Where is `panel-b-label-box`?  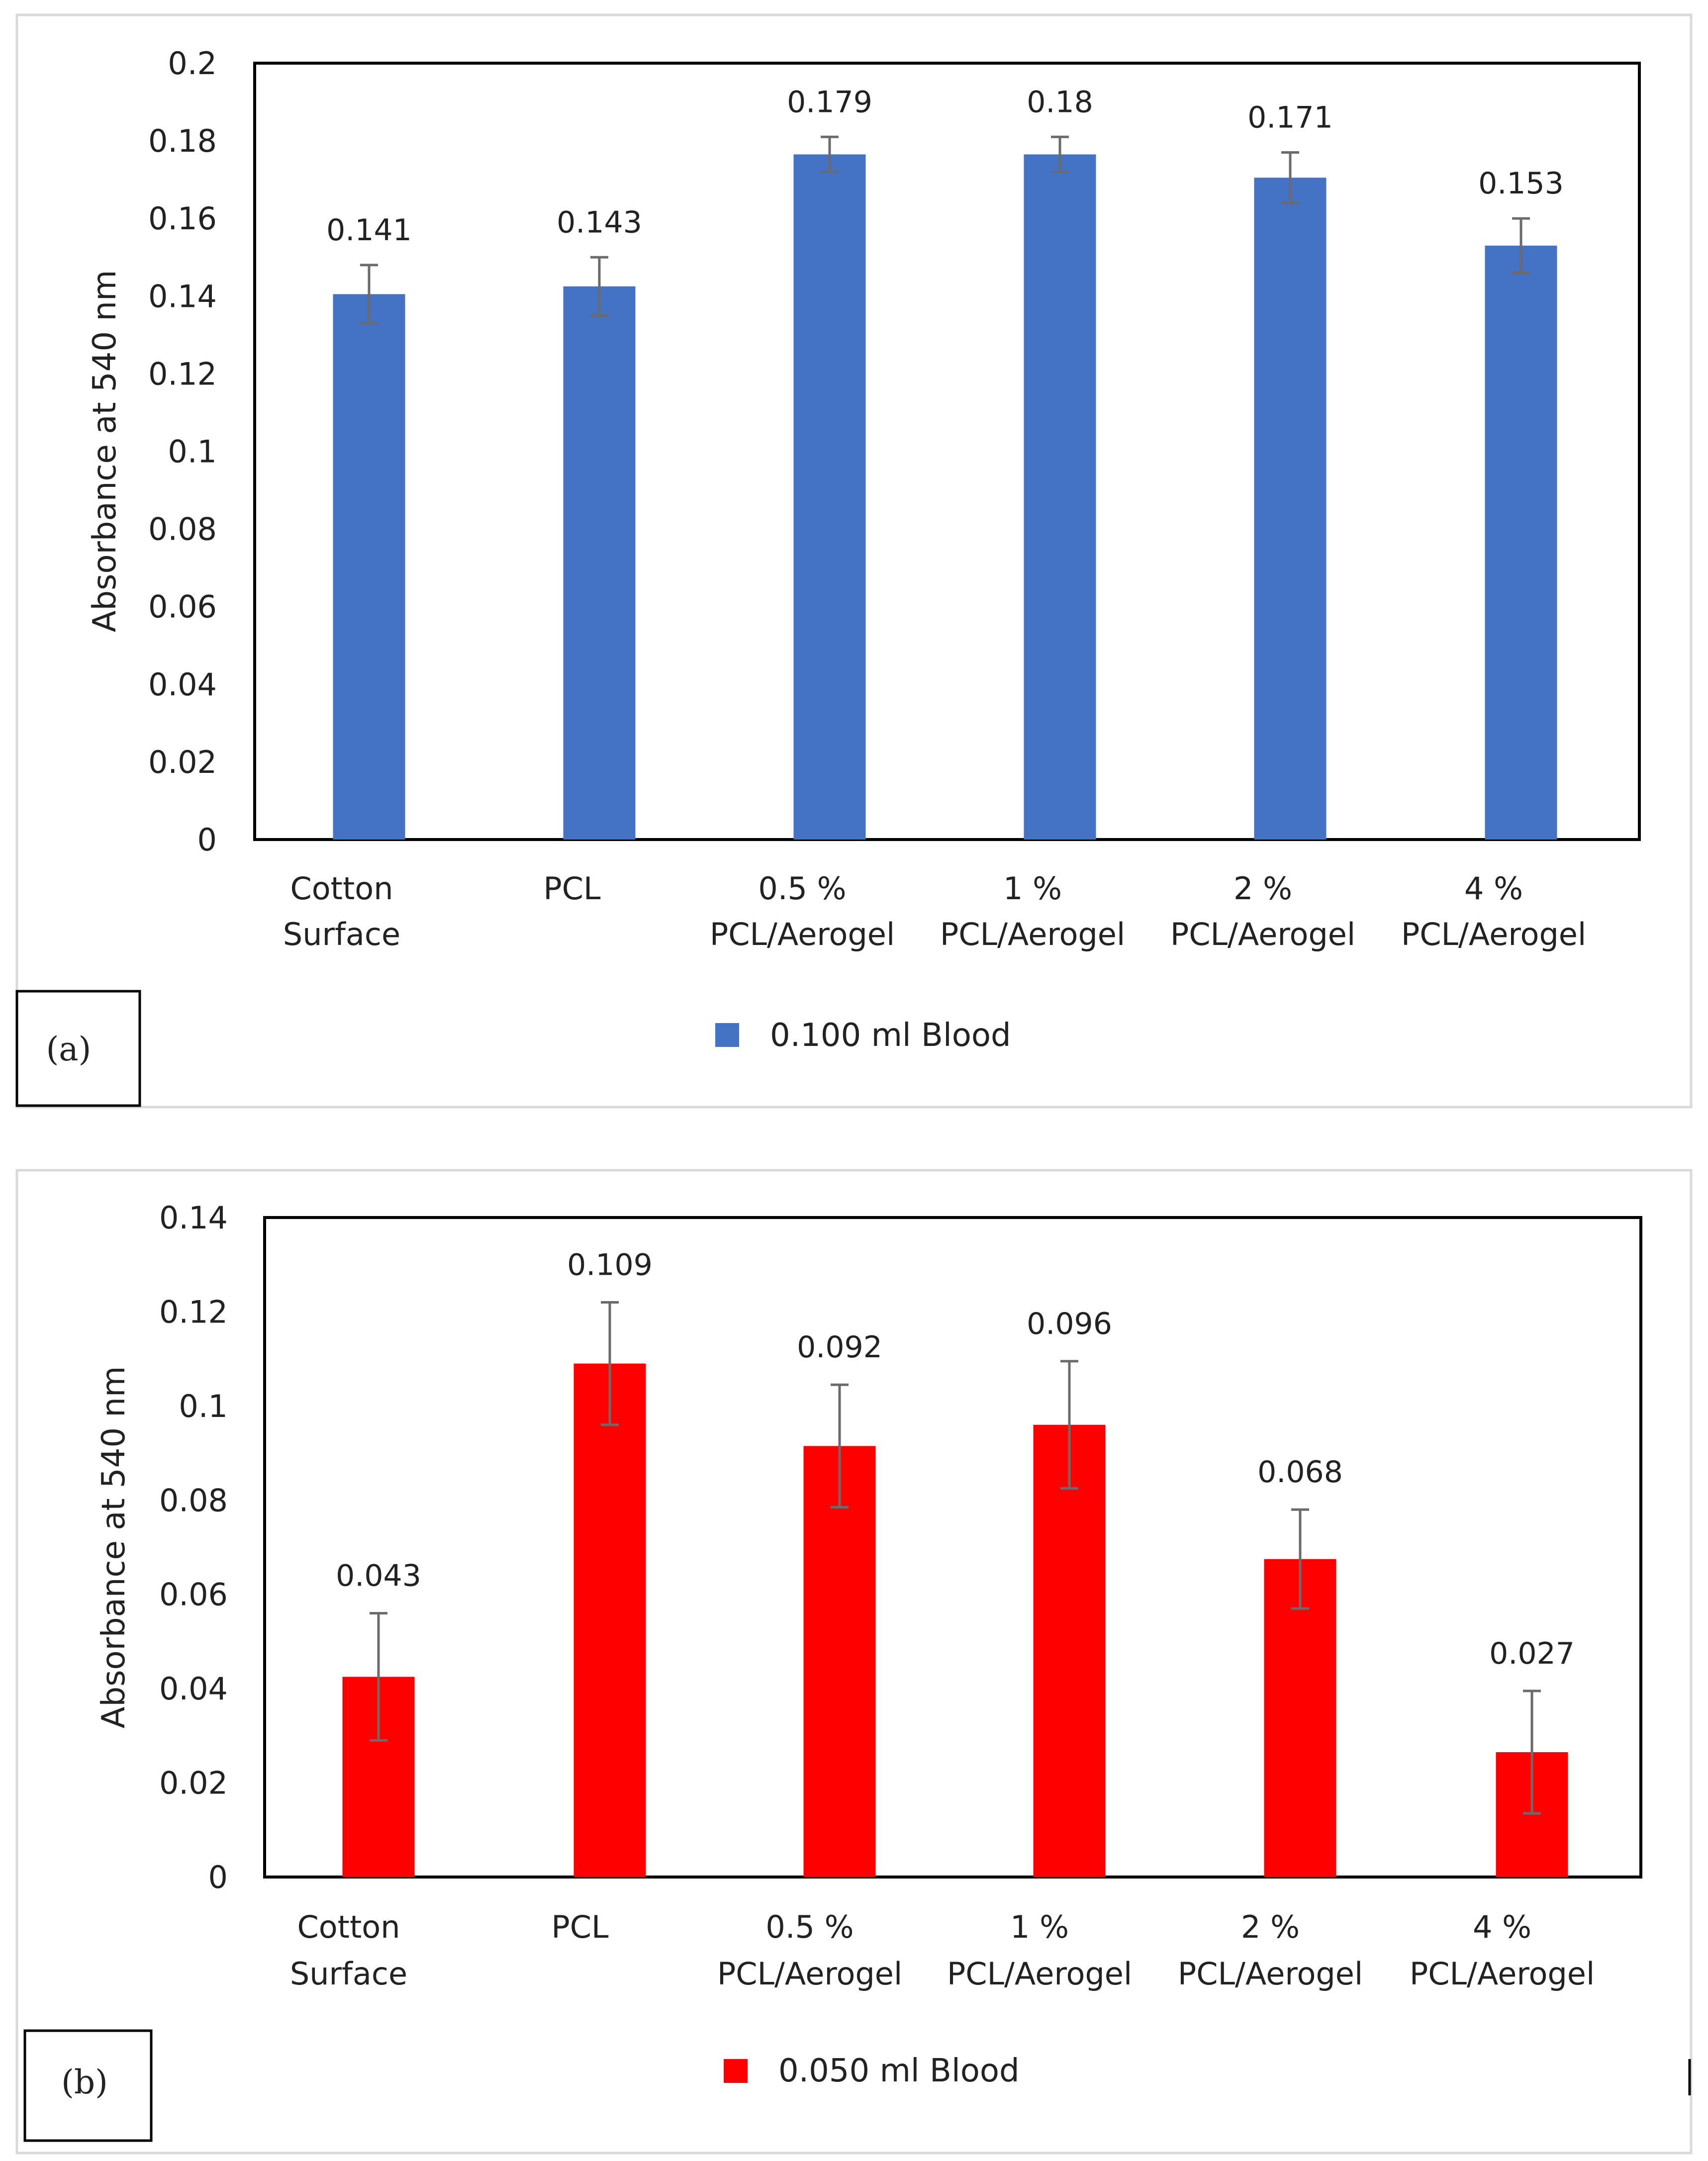 panel-b-label-box is located at coordinates (88, 2085).